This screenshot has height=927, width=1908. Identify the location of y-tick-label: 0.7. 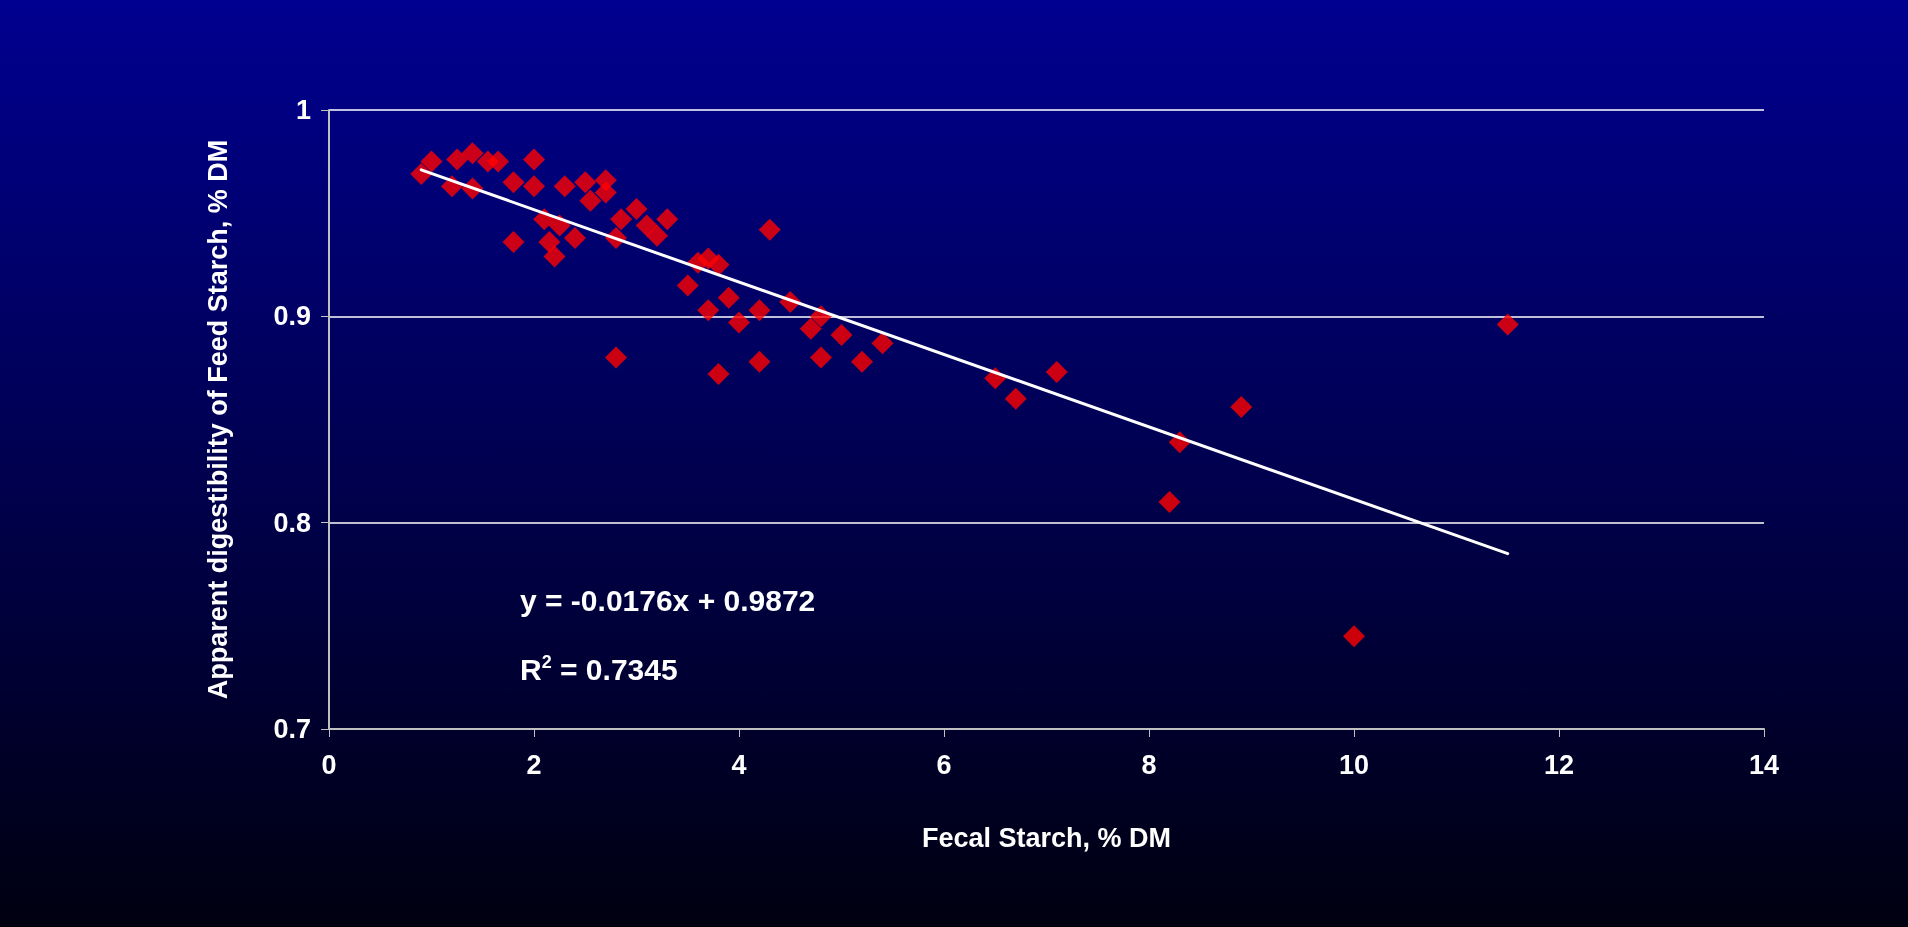
(292, 729).